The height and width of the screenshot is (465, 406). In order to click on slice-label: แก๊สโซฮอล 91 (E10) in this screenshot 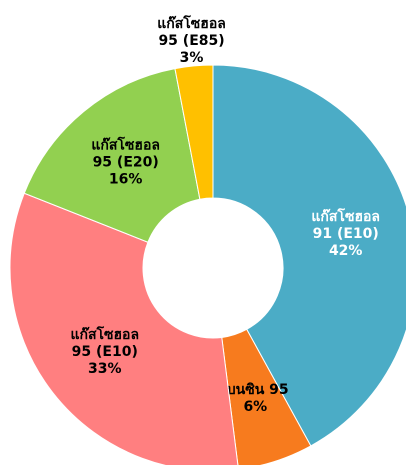, I will do `click(345, 224)`.